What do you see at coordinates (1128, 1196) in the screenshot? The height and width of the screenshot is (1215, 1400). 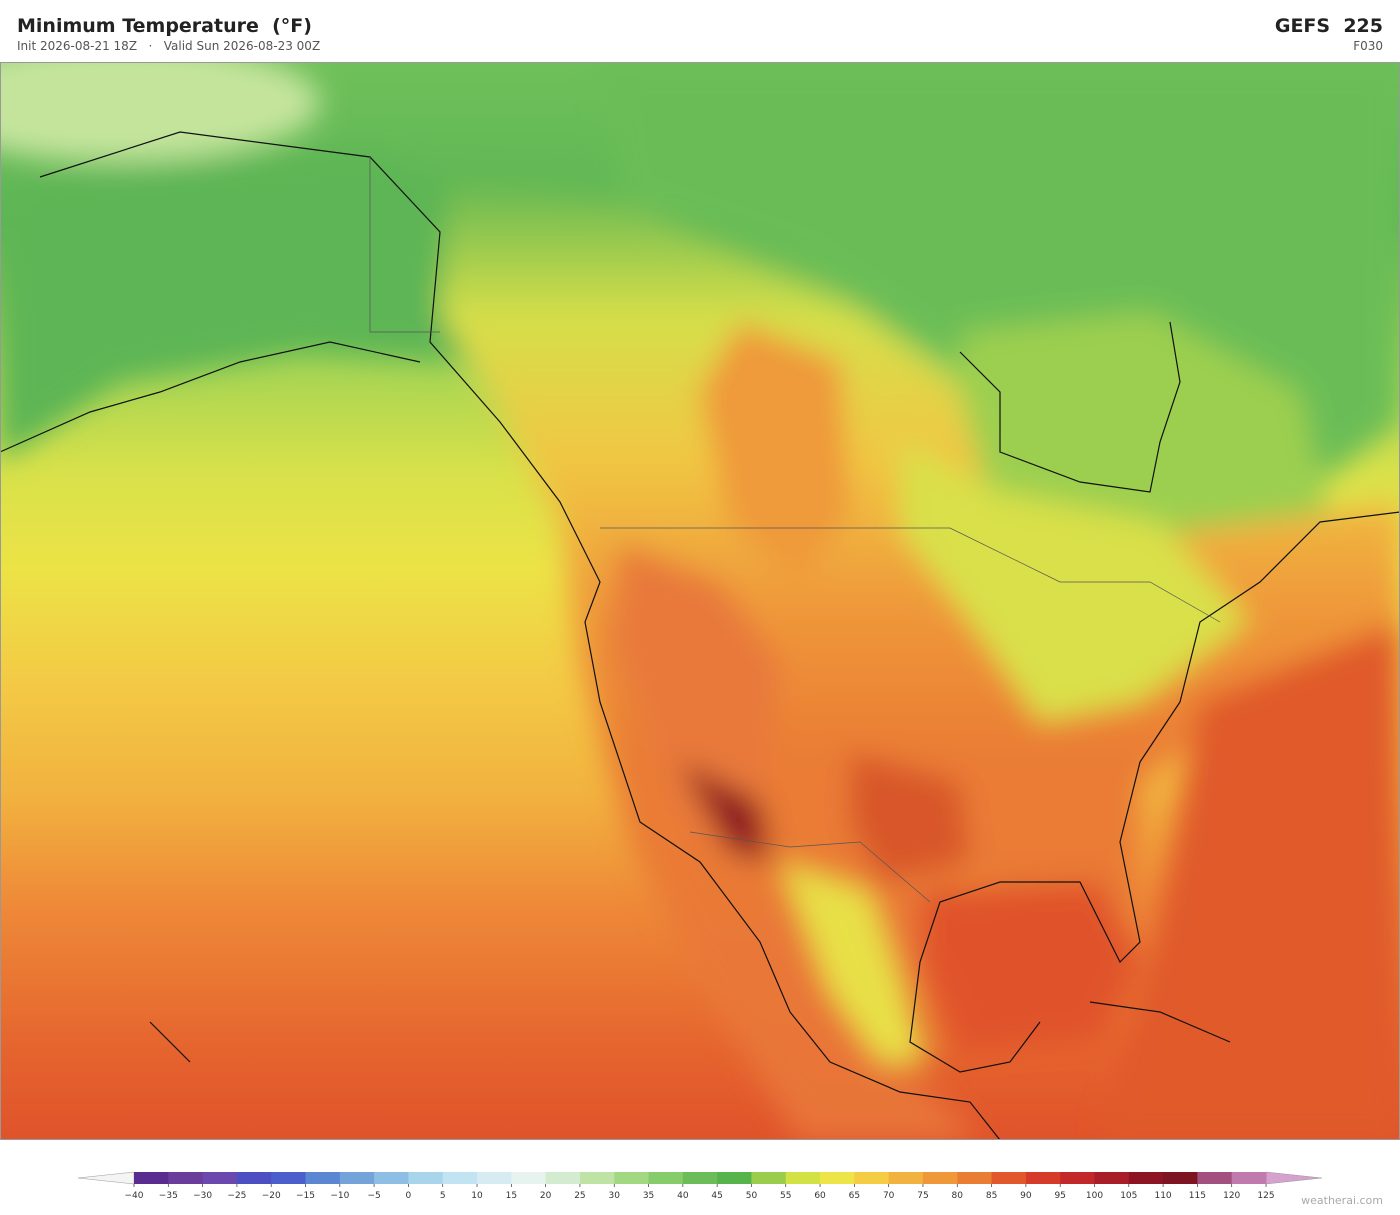 I see `colorbar-label: 105` at bounding box center [1128, 1196].